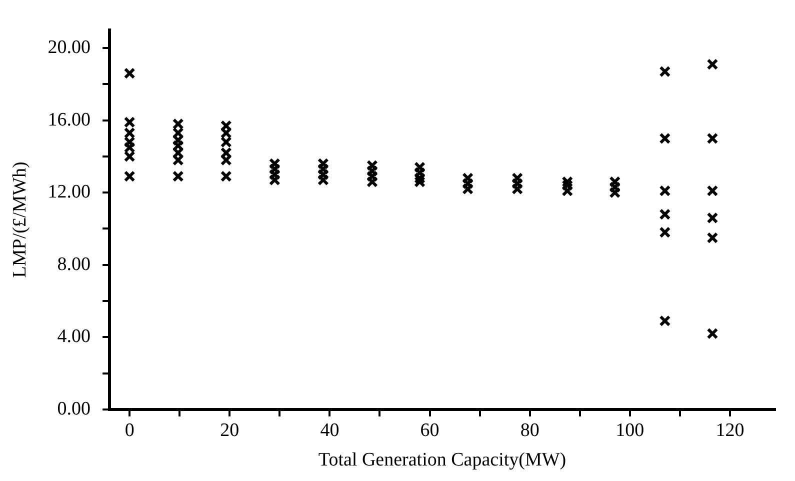  What do you see at coordinates (430, 430) in the screenshot?
I see `x-tick-label: 60` at bounding box center [430, 430].